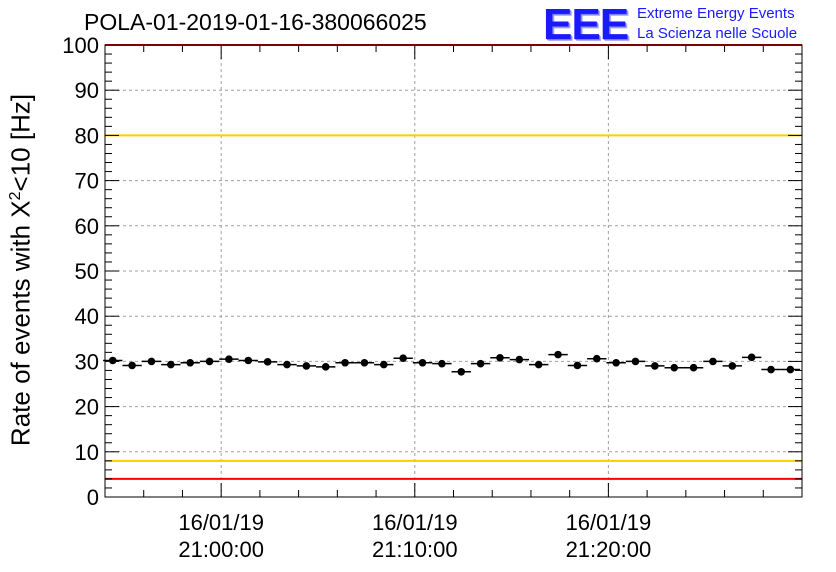  What do you see at coordinates (87, 271) in the screenshot?
I see `y-tick-label: 50` at bounding box center [87, 271].